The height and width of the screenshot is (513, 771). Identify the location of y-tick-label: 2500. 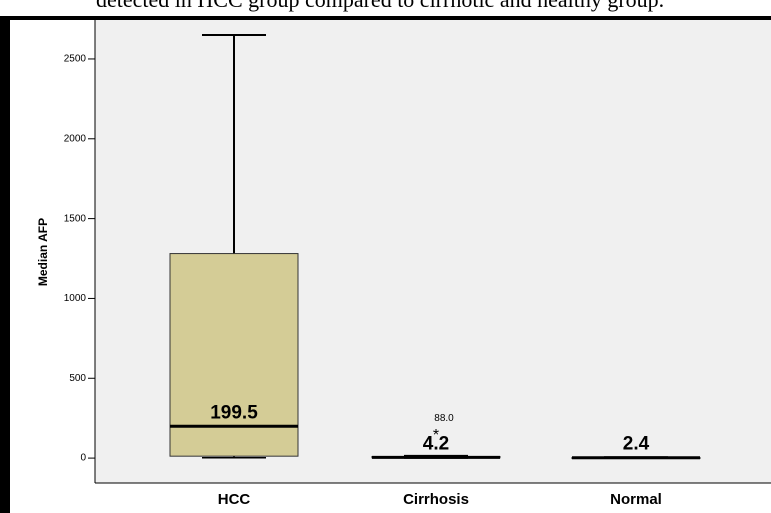
(75, 59).